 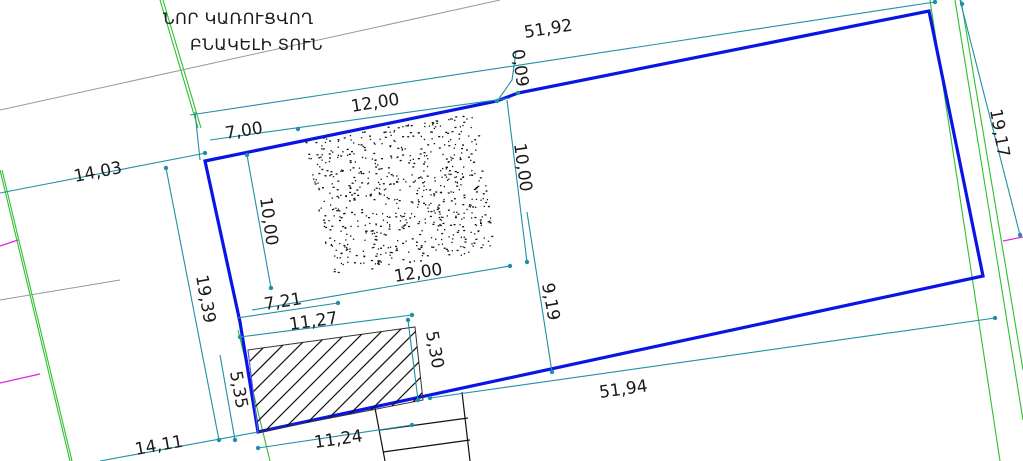 What do you see at coordinates (268, 221) in the screenshot?
I see `dim-house-left: 10,00` at bounding box center [268, 221].